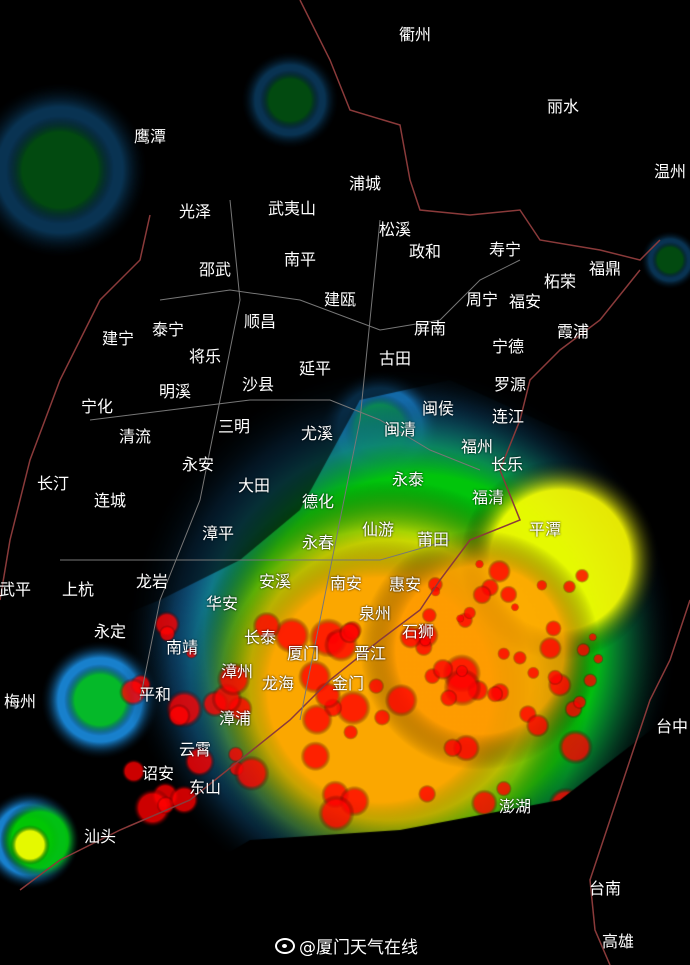 The width and height of the screenshot is (690, 965). What do you see at coordinates (168, 329) in the screenshot?
I see `place-label: 泰宁` at bounding box center [168, 329].